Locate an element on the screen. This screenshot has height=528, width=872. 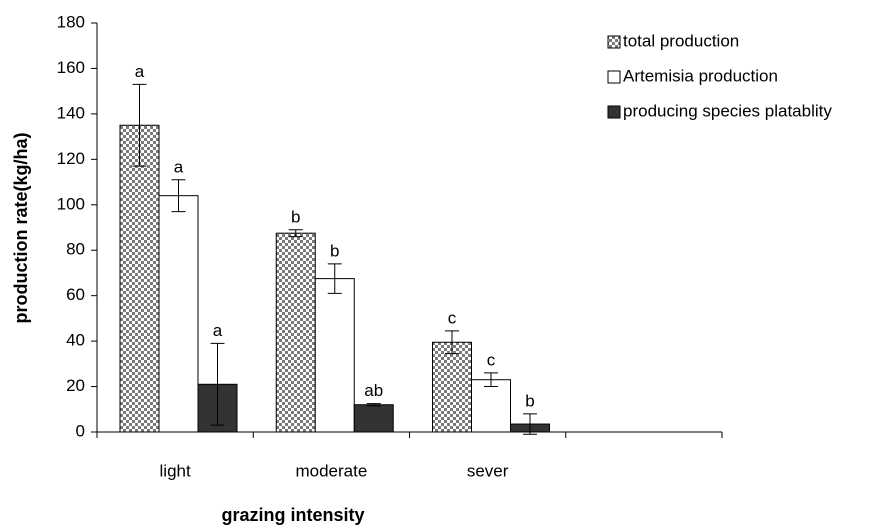
y-tick-label: 80 is located at coordinates (75, 249).